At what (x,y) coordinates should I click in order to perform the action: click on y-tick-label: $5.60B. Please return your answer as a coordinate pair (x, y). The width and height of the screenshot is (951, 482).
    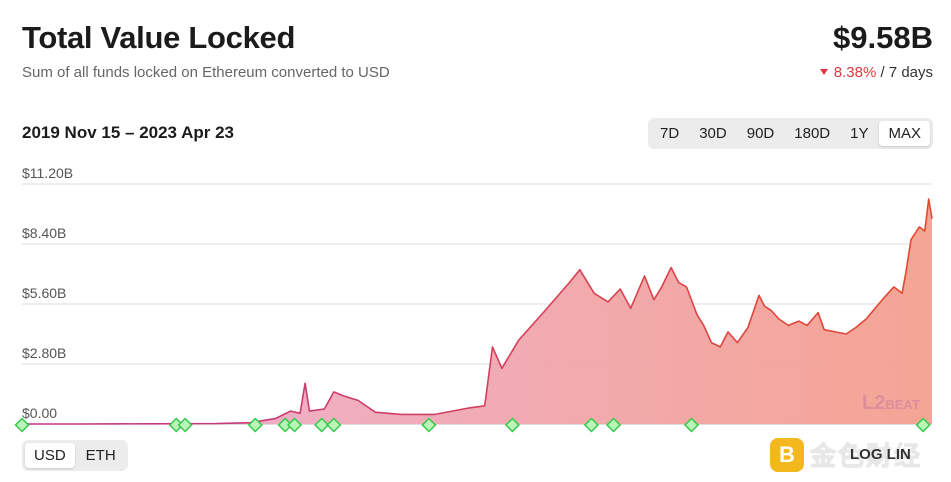
    Looking at the image, I should click on (44, 293).